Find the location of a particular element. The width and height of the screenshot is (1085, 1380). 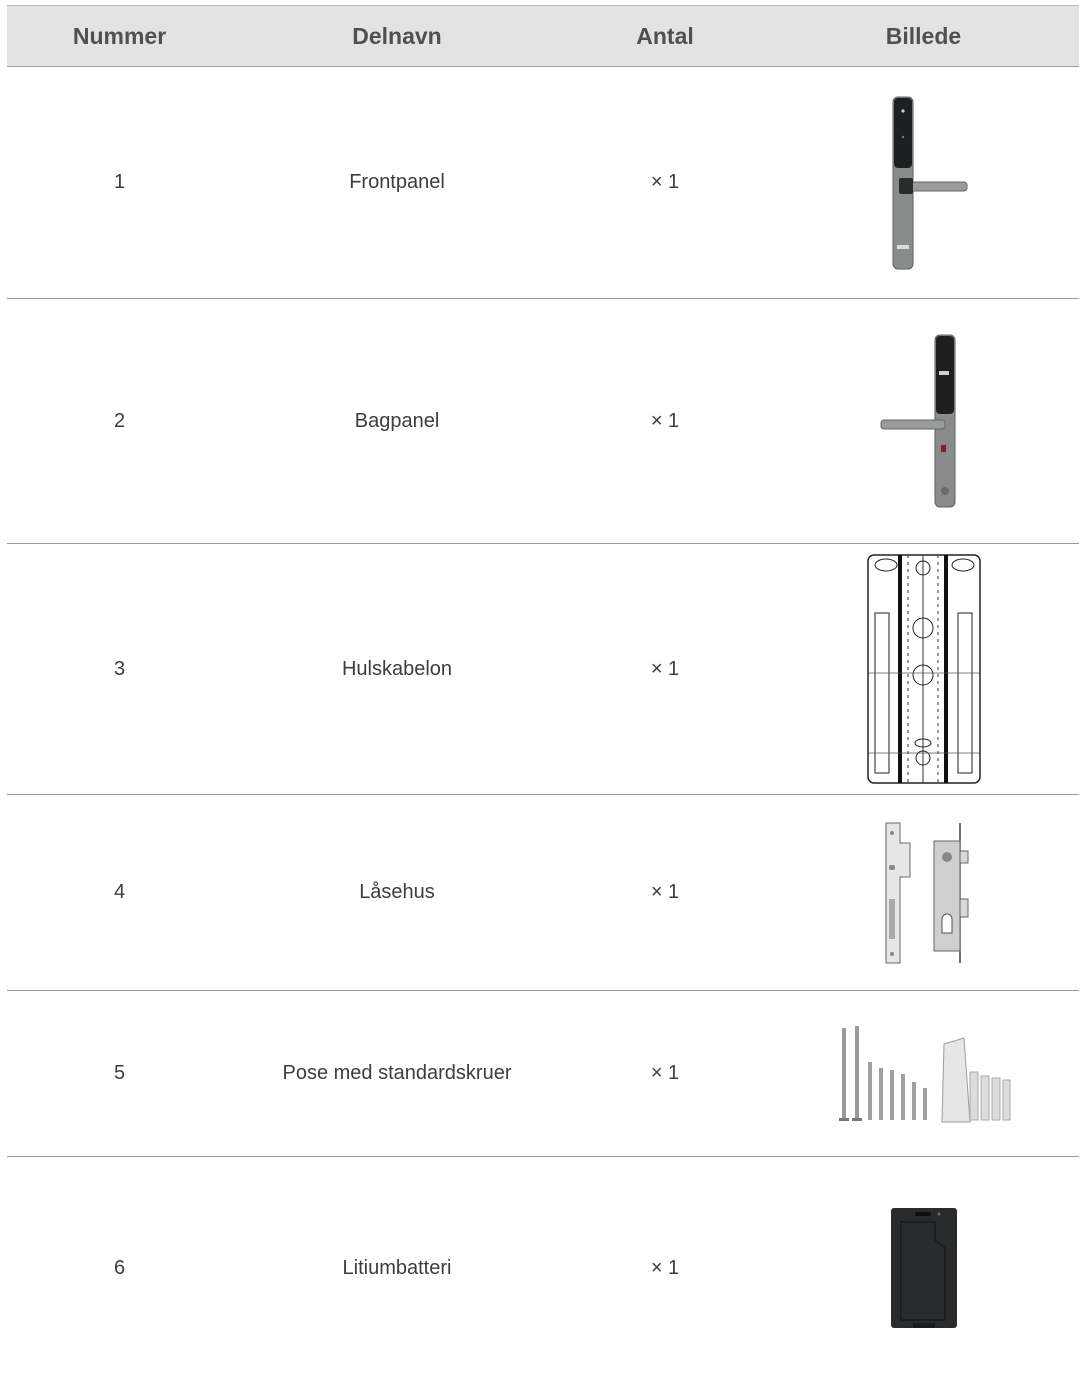

row-part-name: Litiumbatteri is located at coordinates (397, 1267).